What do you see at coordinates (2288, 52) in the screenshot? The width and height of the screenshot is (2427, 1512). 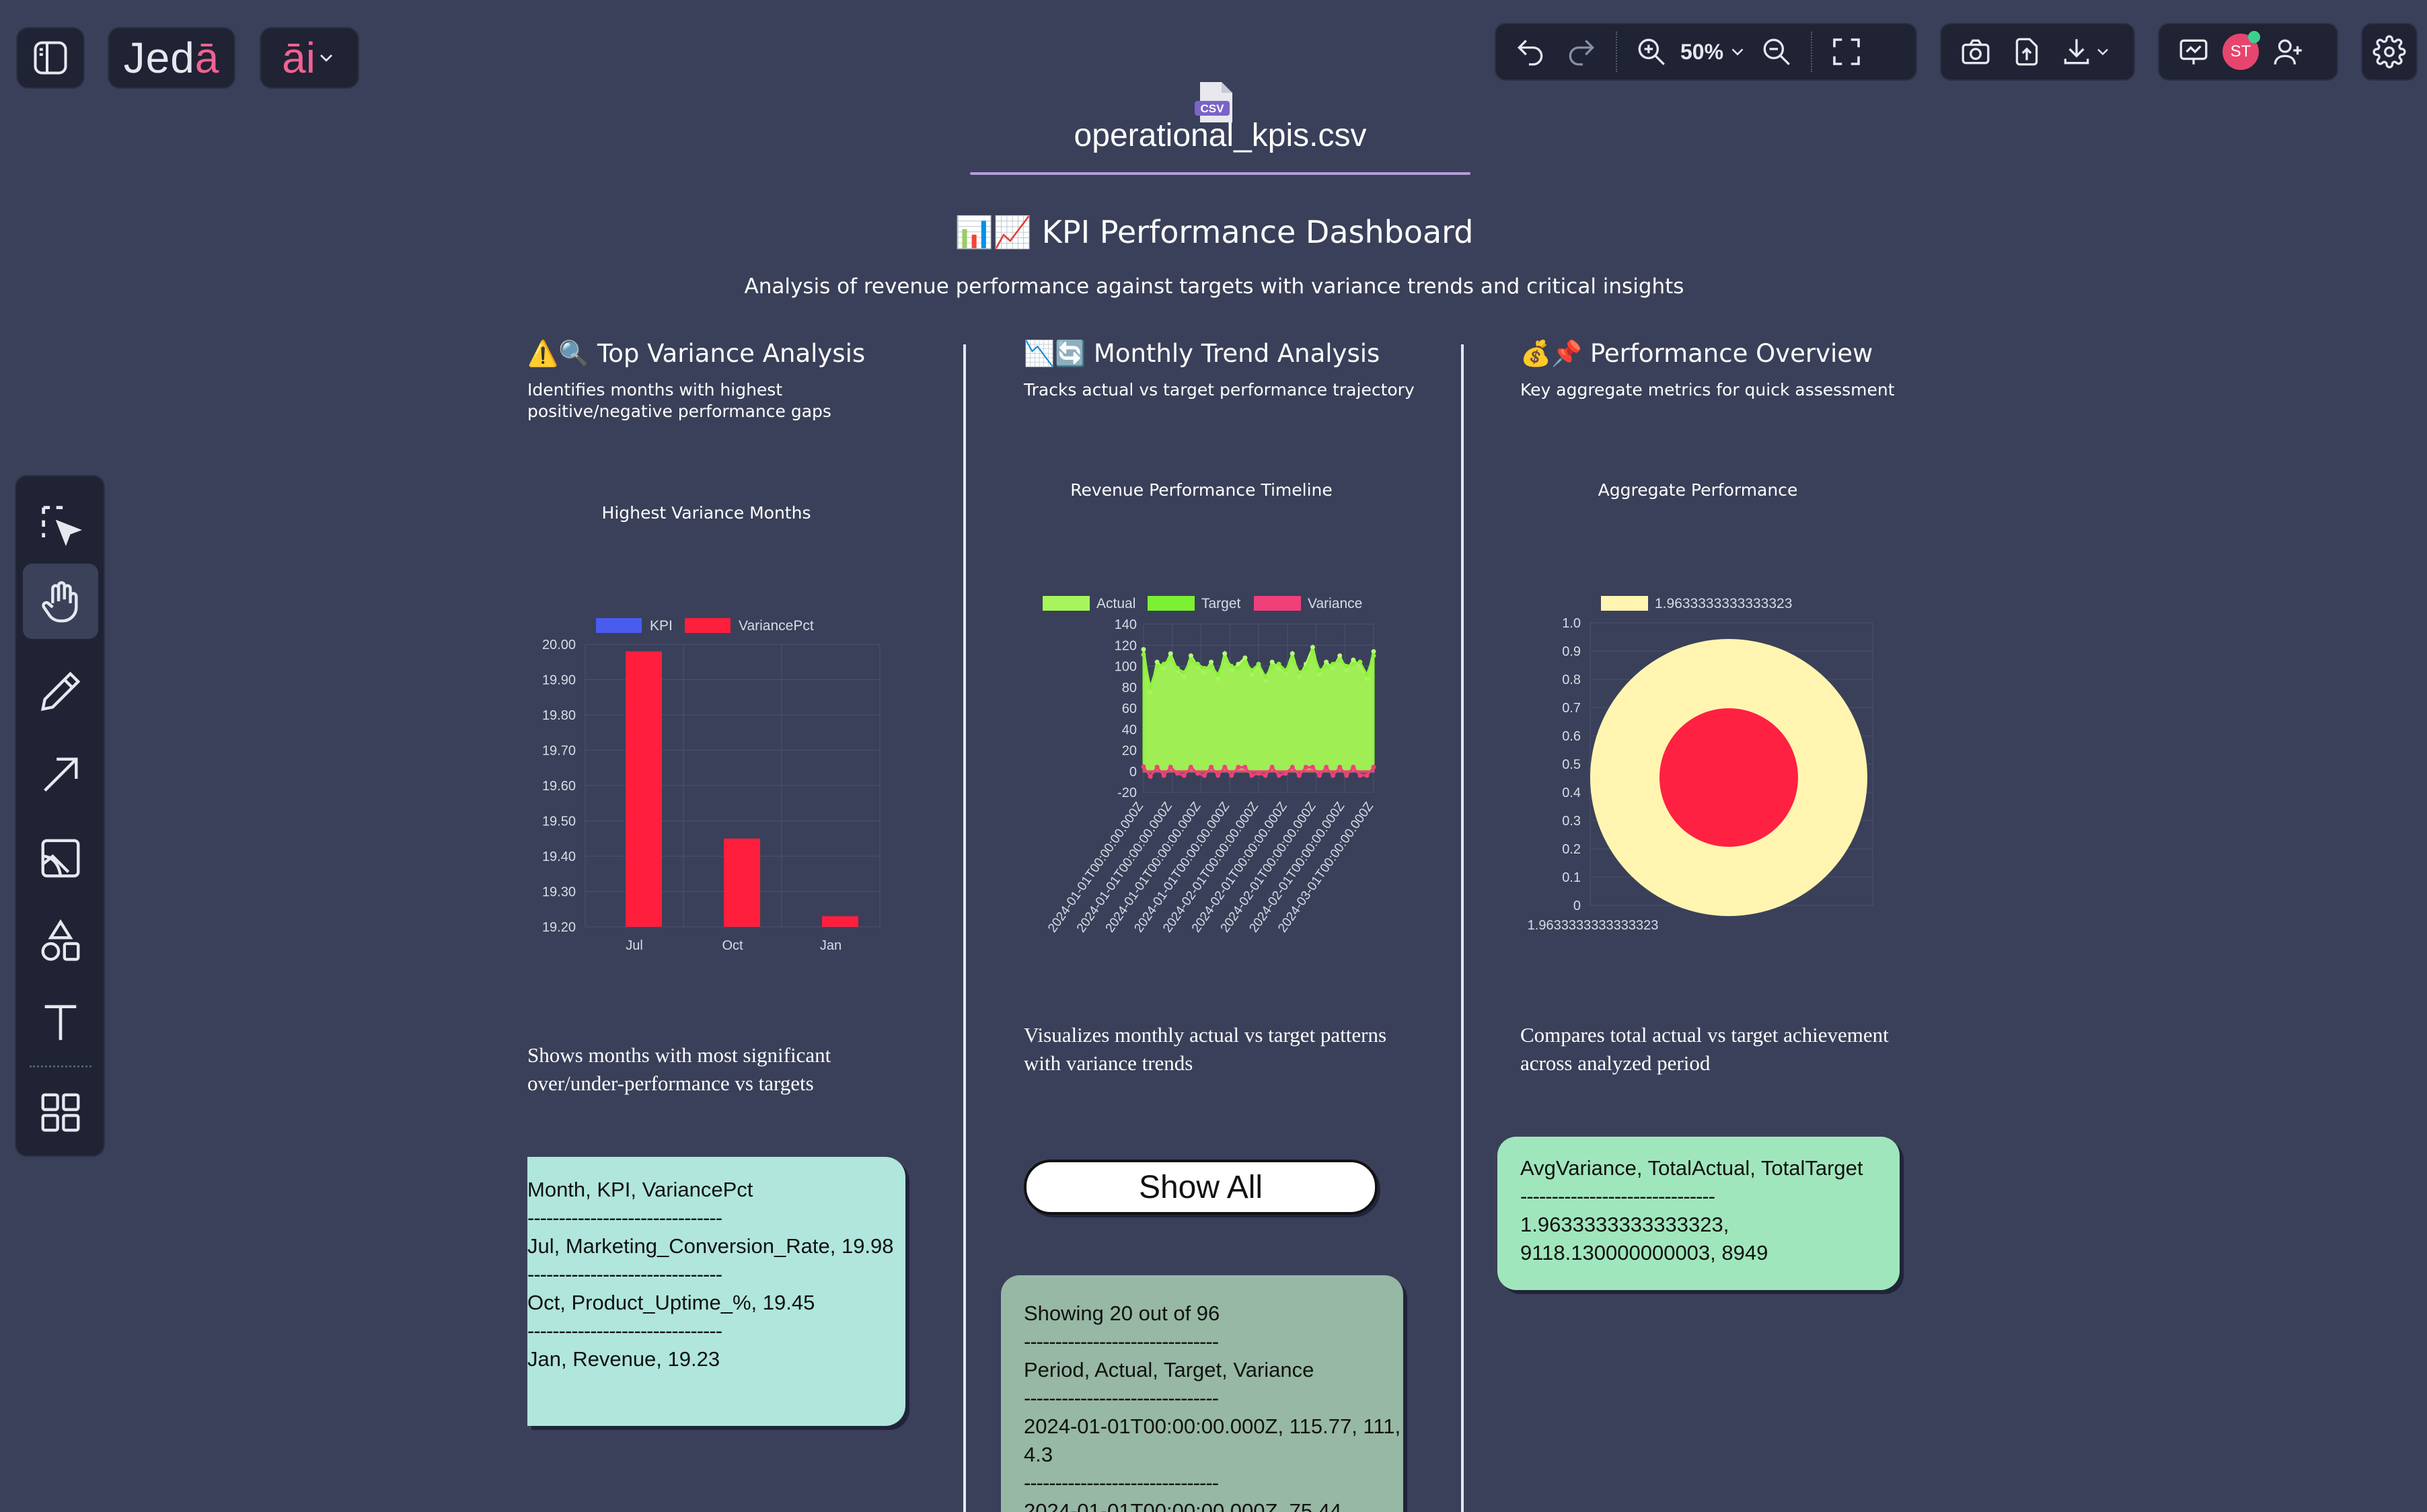 I see `invite-user-button` at bounding box center [2288, 52].